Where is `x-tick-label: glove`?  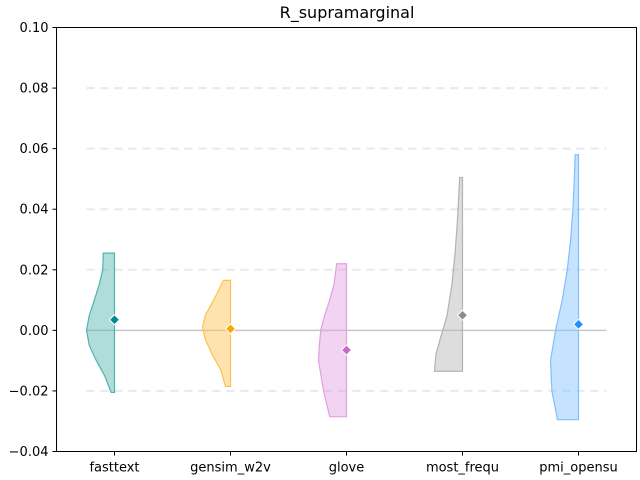
x-tick-label: glove is located at coordinates (347, 468).